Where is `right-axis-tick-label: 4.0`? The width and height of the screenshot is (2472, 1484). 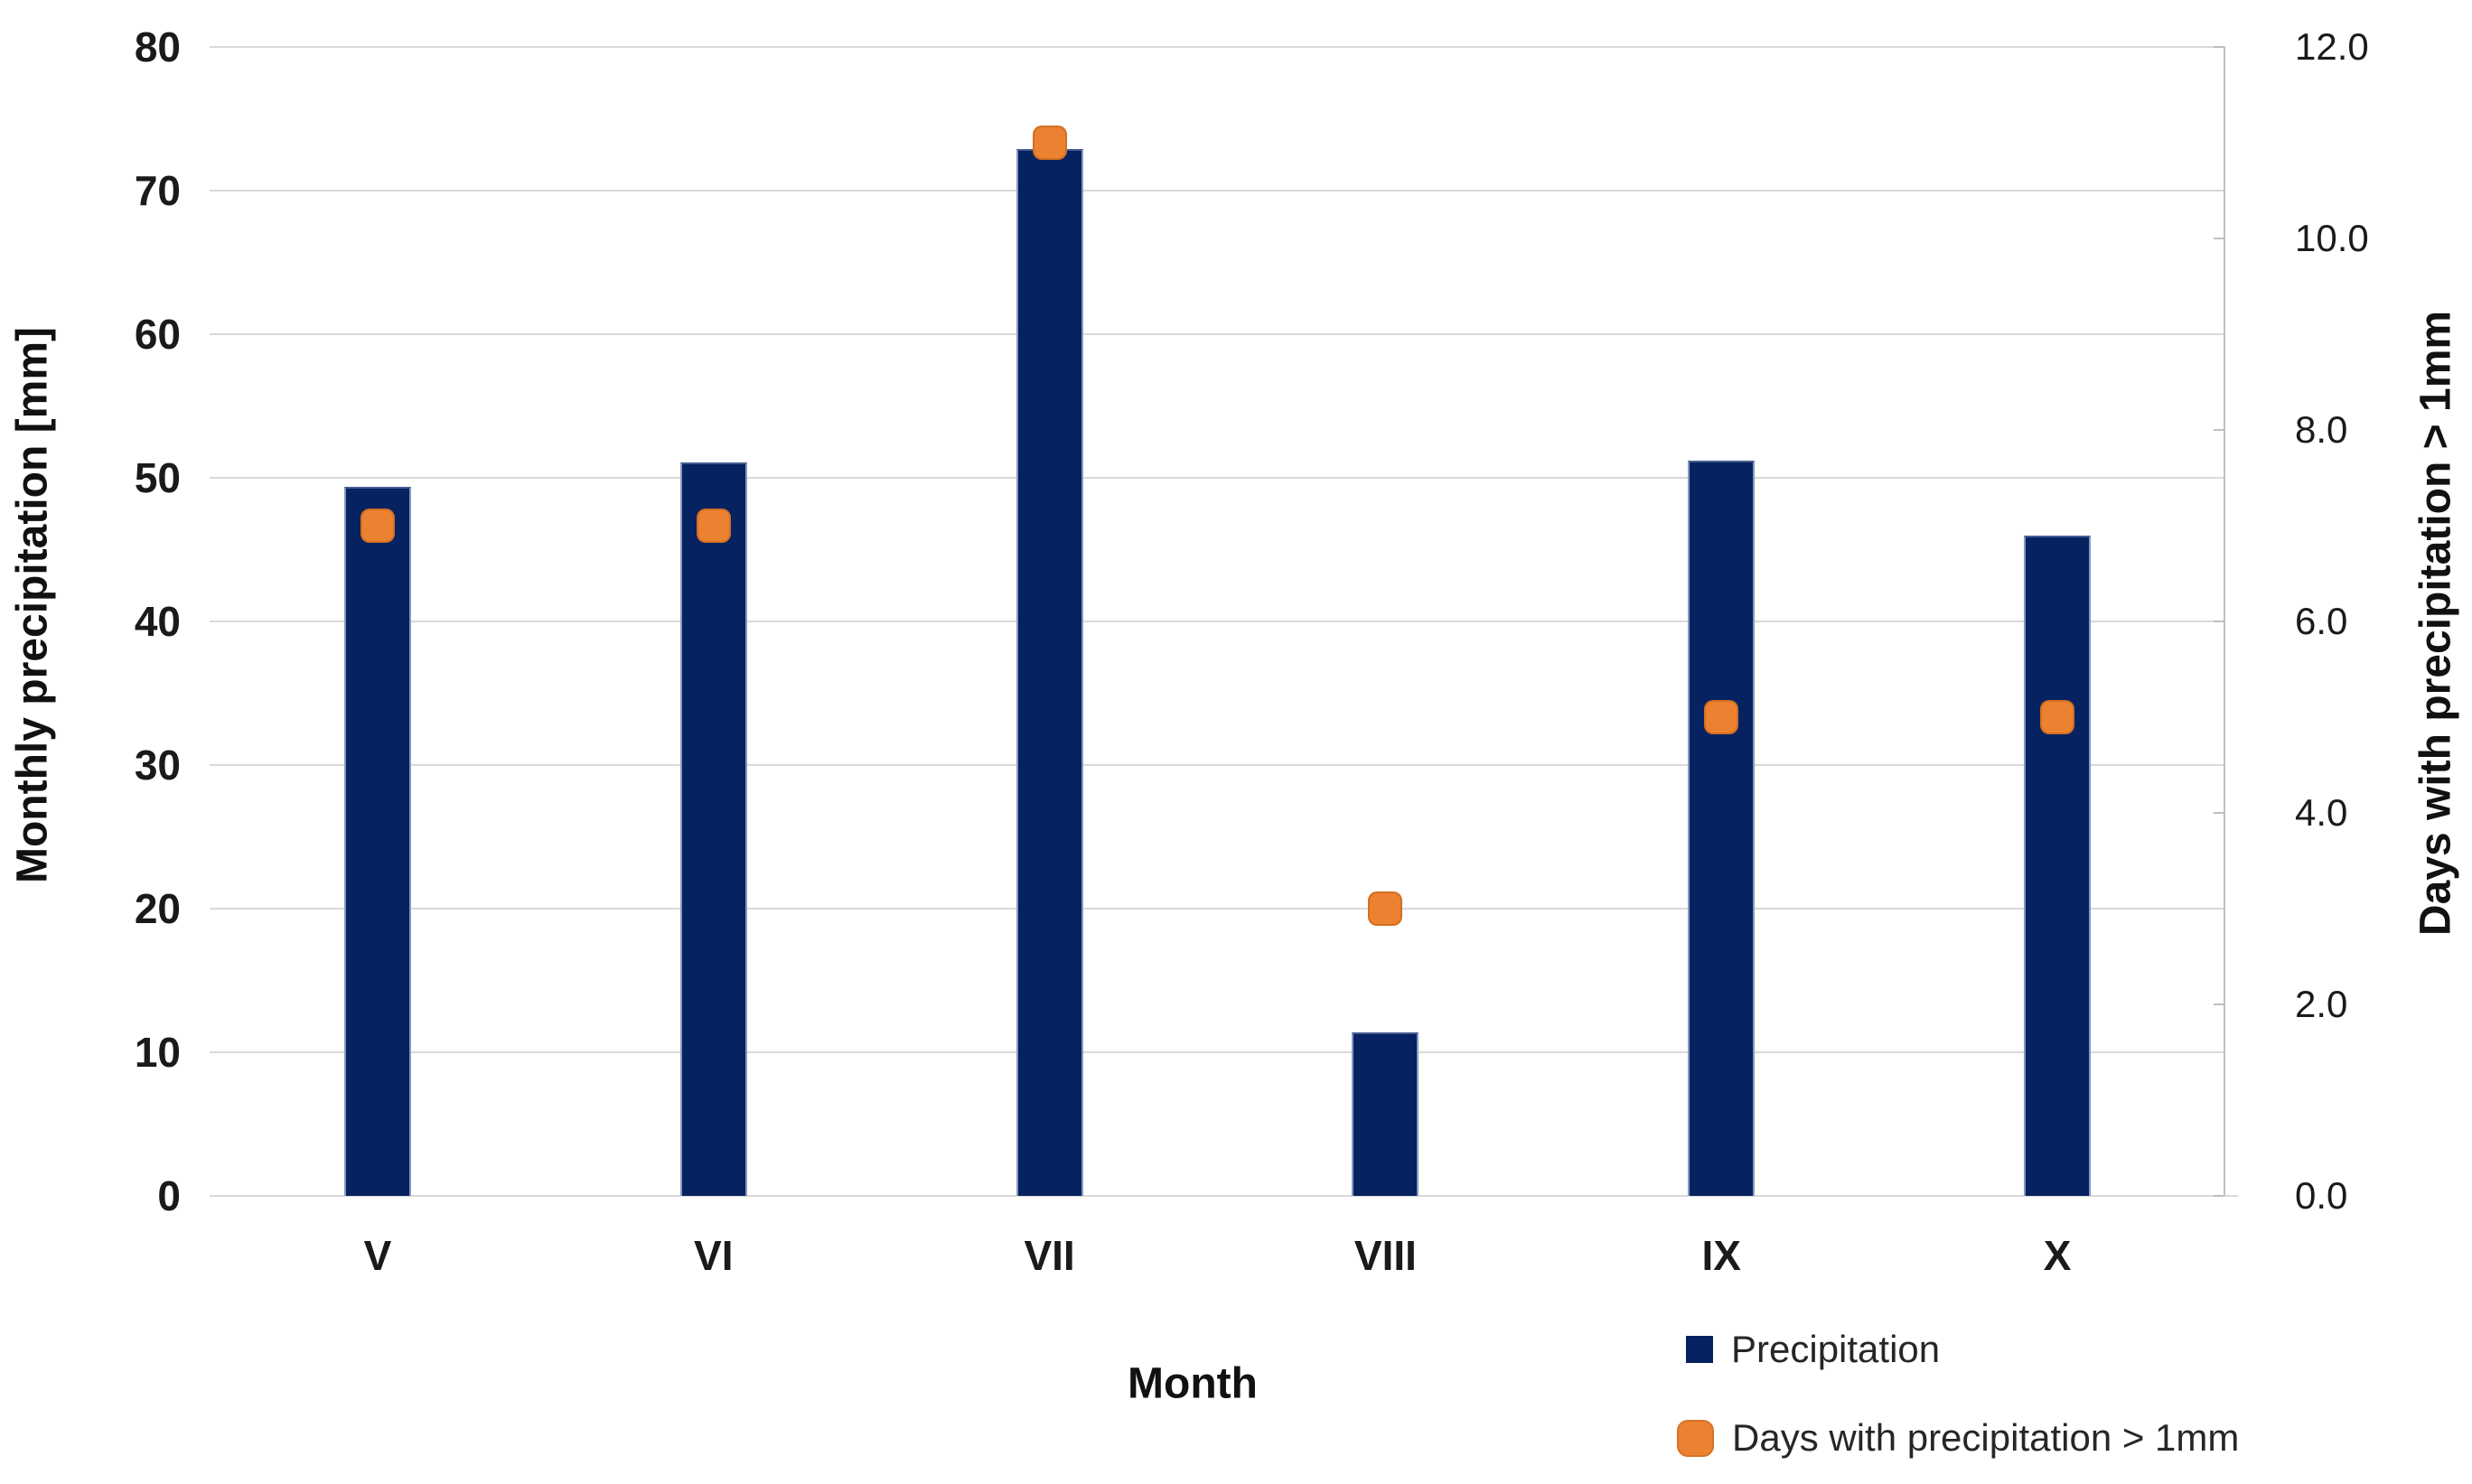
right-axis-tick-label: 4.0 is located at coordinates (2321, 812).